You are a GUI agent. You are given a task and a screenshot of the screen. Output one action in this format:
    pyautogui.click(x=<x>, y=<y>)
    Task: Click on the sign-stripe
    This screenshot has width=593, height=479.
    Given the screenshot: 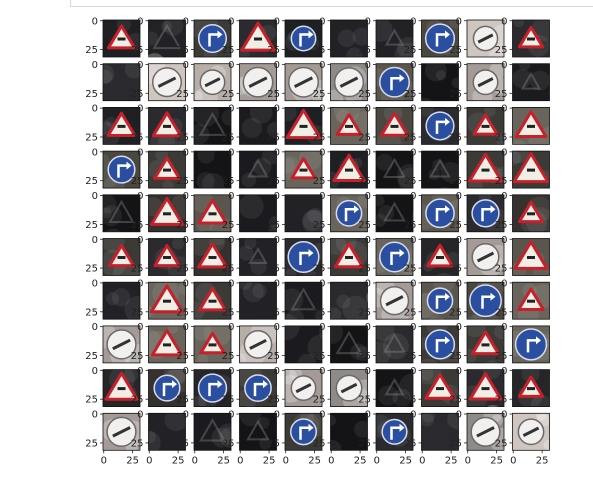 What is the action you would take?
    pyautogui.click(x=349, y=82)
    